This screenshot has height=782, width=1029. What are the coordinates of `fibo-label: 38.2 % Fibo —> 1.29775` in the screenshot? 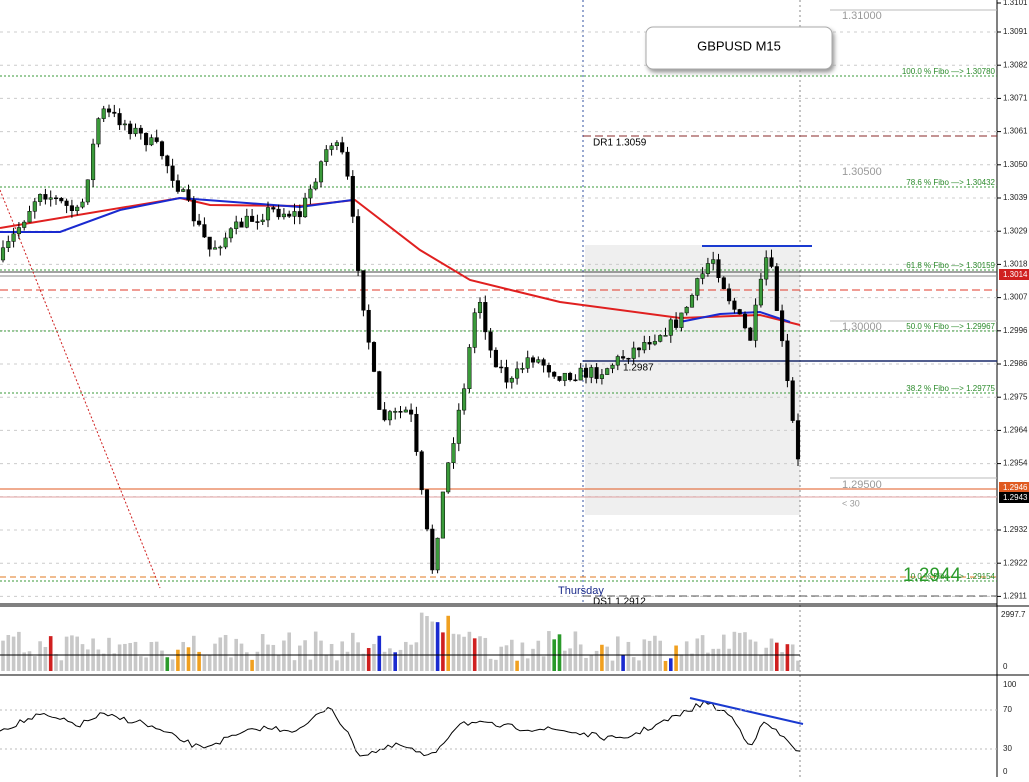 It's located at (950, 388).